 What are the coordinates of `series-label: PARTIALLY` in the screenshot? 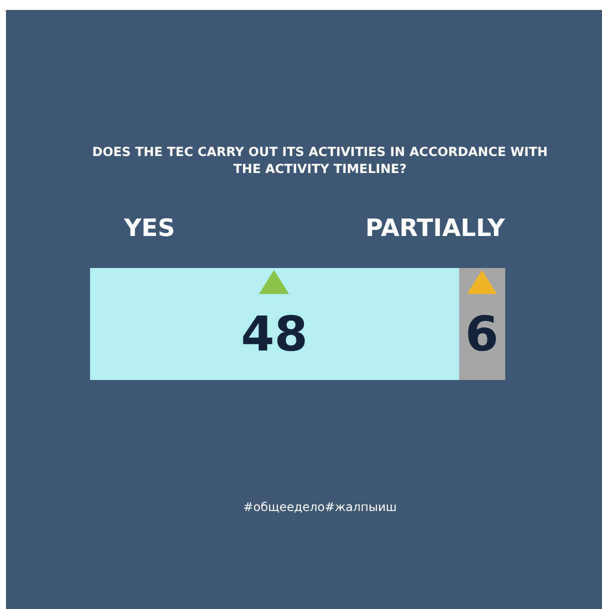 It's located at (435, 228).